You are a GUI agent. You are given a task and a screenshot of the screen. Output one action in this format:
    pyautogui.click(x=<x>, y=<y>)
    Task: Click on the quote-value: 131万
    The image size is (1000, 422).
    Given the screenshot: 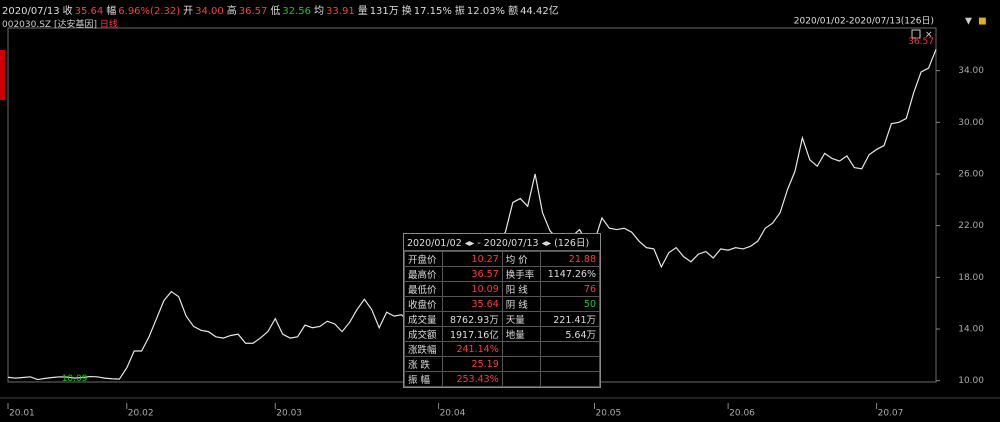 What is the action you would take?
    pyautogui.click(x=384, y=11)
    